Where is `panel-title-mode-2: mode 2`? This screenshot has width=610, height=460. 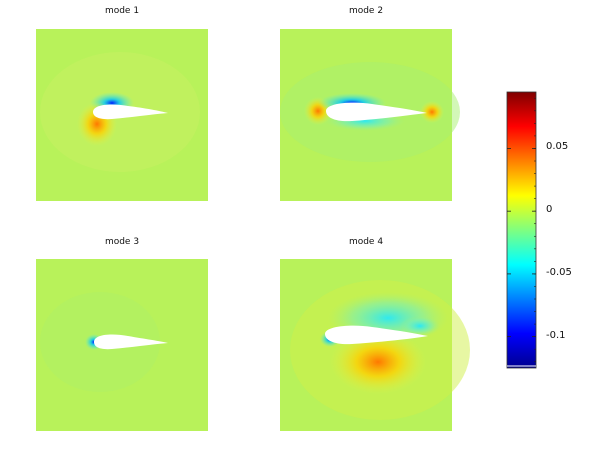 panel-title-mode-2: mode 2 is located at coordinates (366, 11).